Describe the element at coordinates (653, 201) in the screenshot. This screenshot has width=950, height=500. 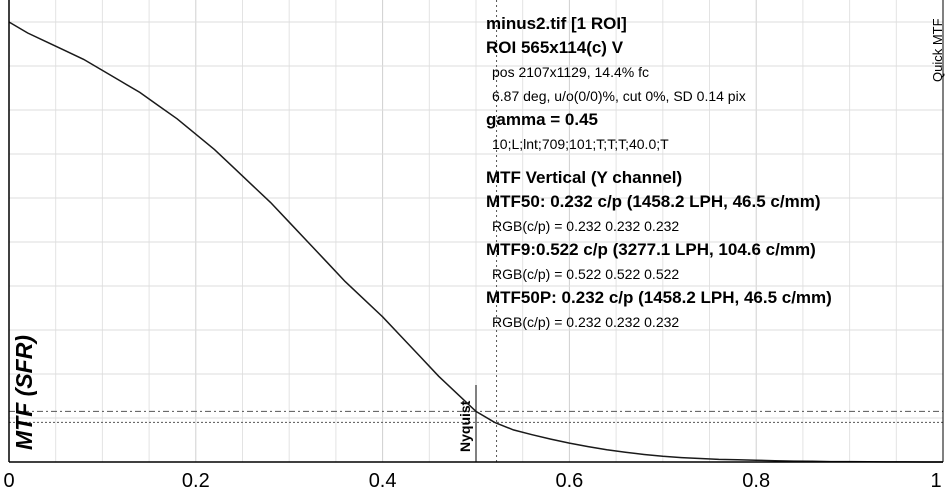
I see `mtf50-result: MTF50: 0.232 c/p (1458.2 LPH, 46.5 c/mm)` at that location.